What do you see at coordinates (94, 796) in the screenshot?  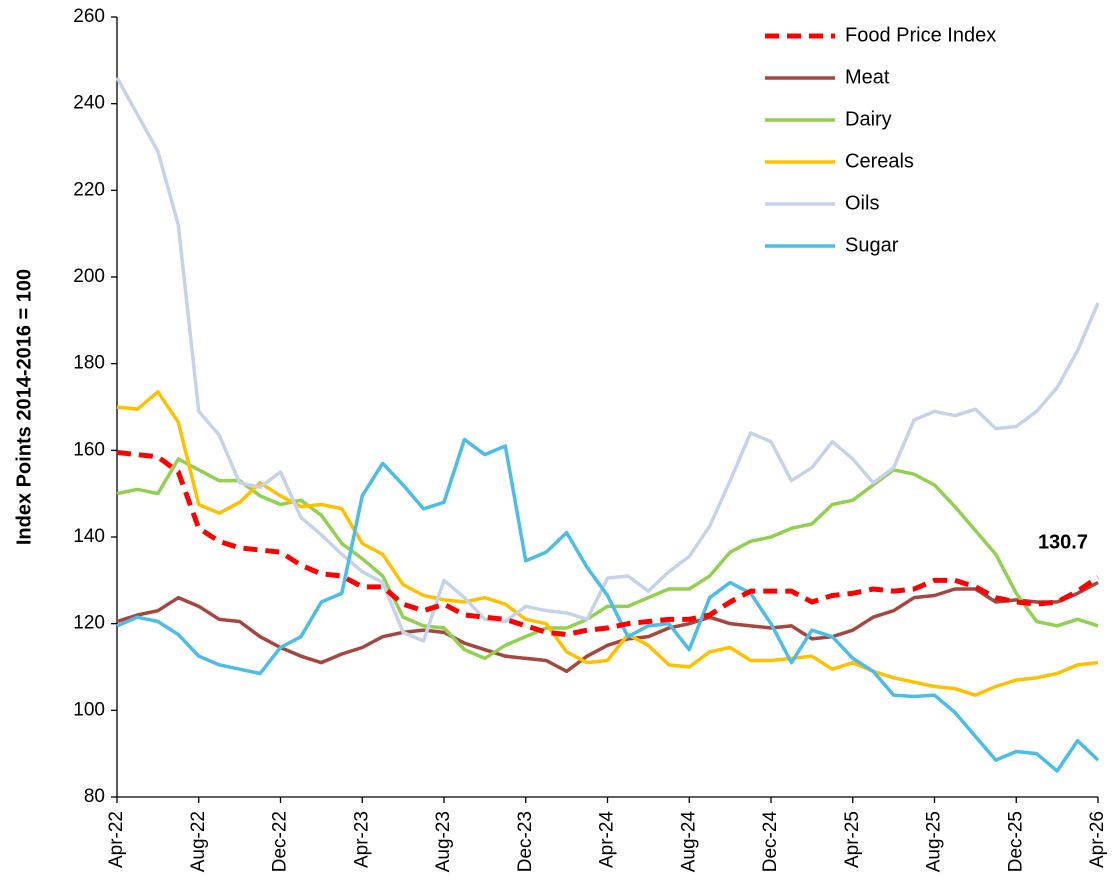 I see `y-tick-label: 80` at bounding box center [94, 796].